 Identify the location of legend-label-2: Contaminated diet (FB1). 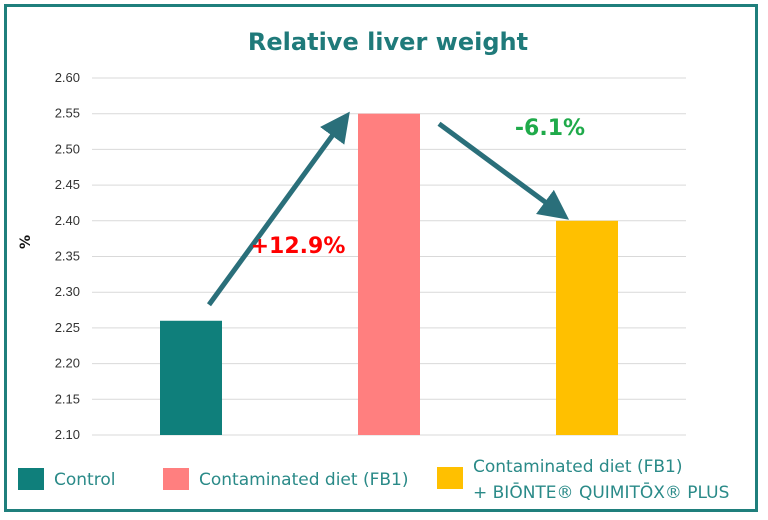
(304, 480).